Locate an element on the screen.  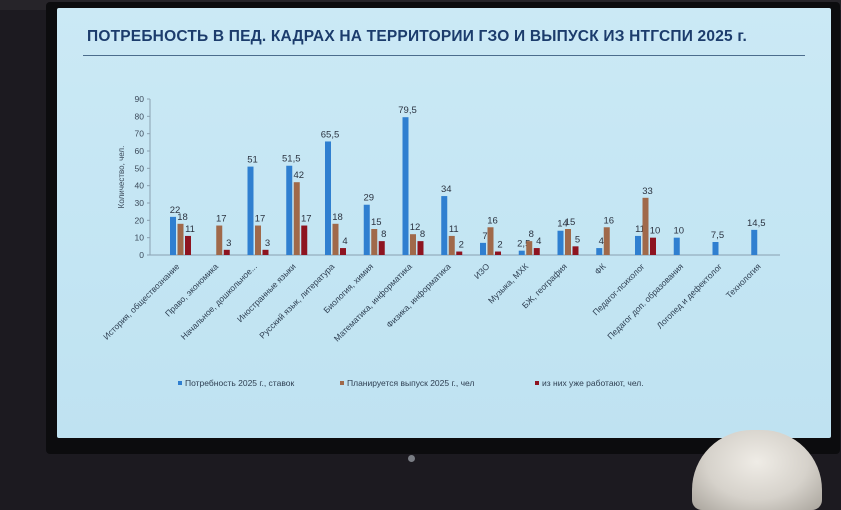
data-label: 2,5 is located at coordinates (523, 244).